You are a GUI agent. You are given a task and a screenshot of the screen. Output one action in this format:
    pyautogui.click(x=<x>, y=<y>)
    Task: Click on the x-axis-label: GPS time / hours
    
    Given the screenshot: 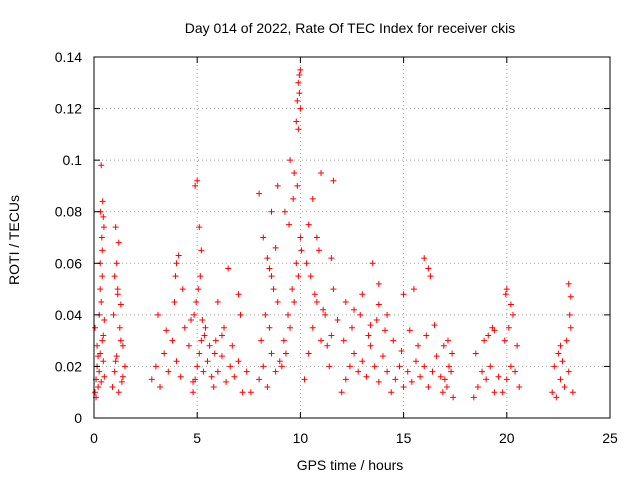 What is the action you would take?
    pyautogui.click(x=350, y=465)
    